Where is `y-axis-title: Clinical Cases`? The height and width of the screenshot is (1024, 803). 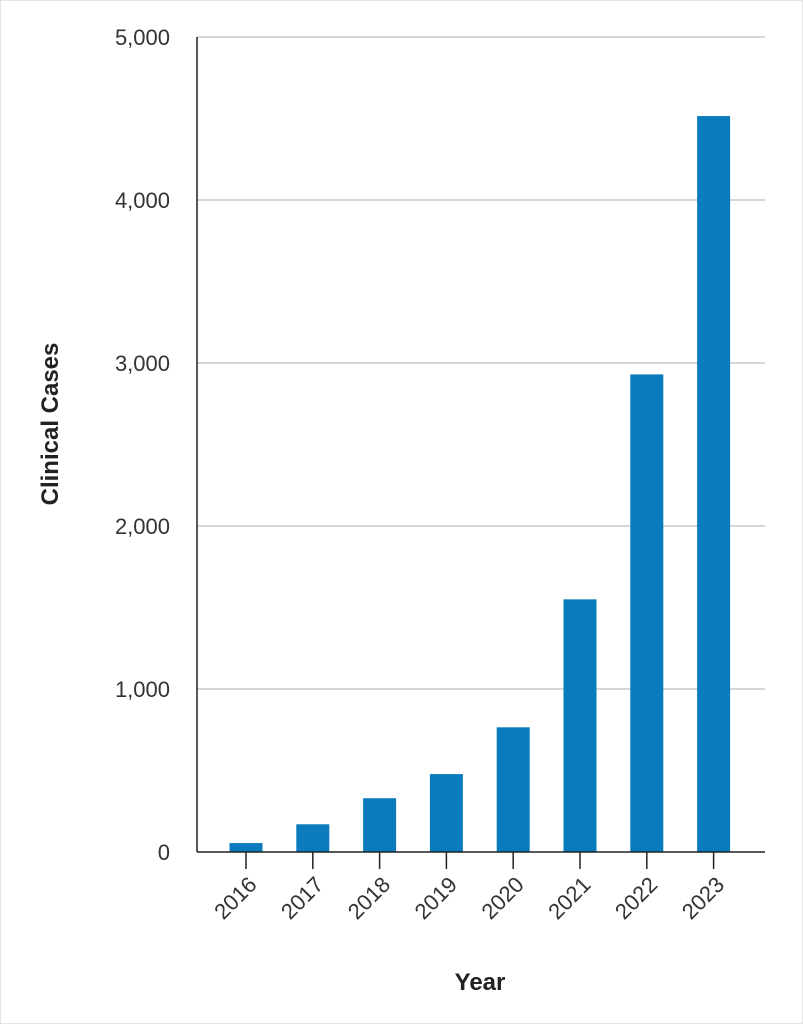 y-axis-title: Clinical Cases is located at coordinates (50, 424).